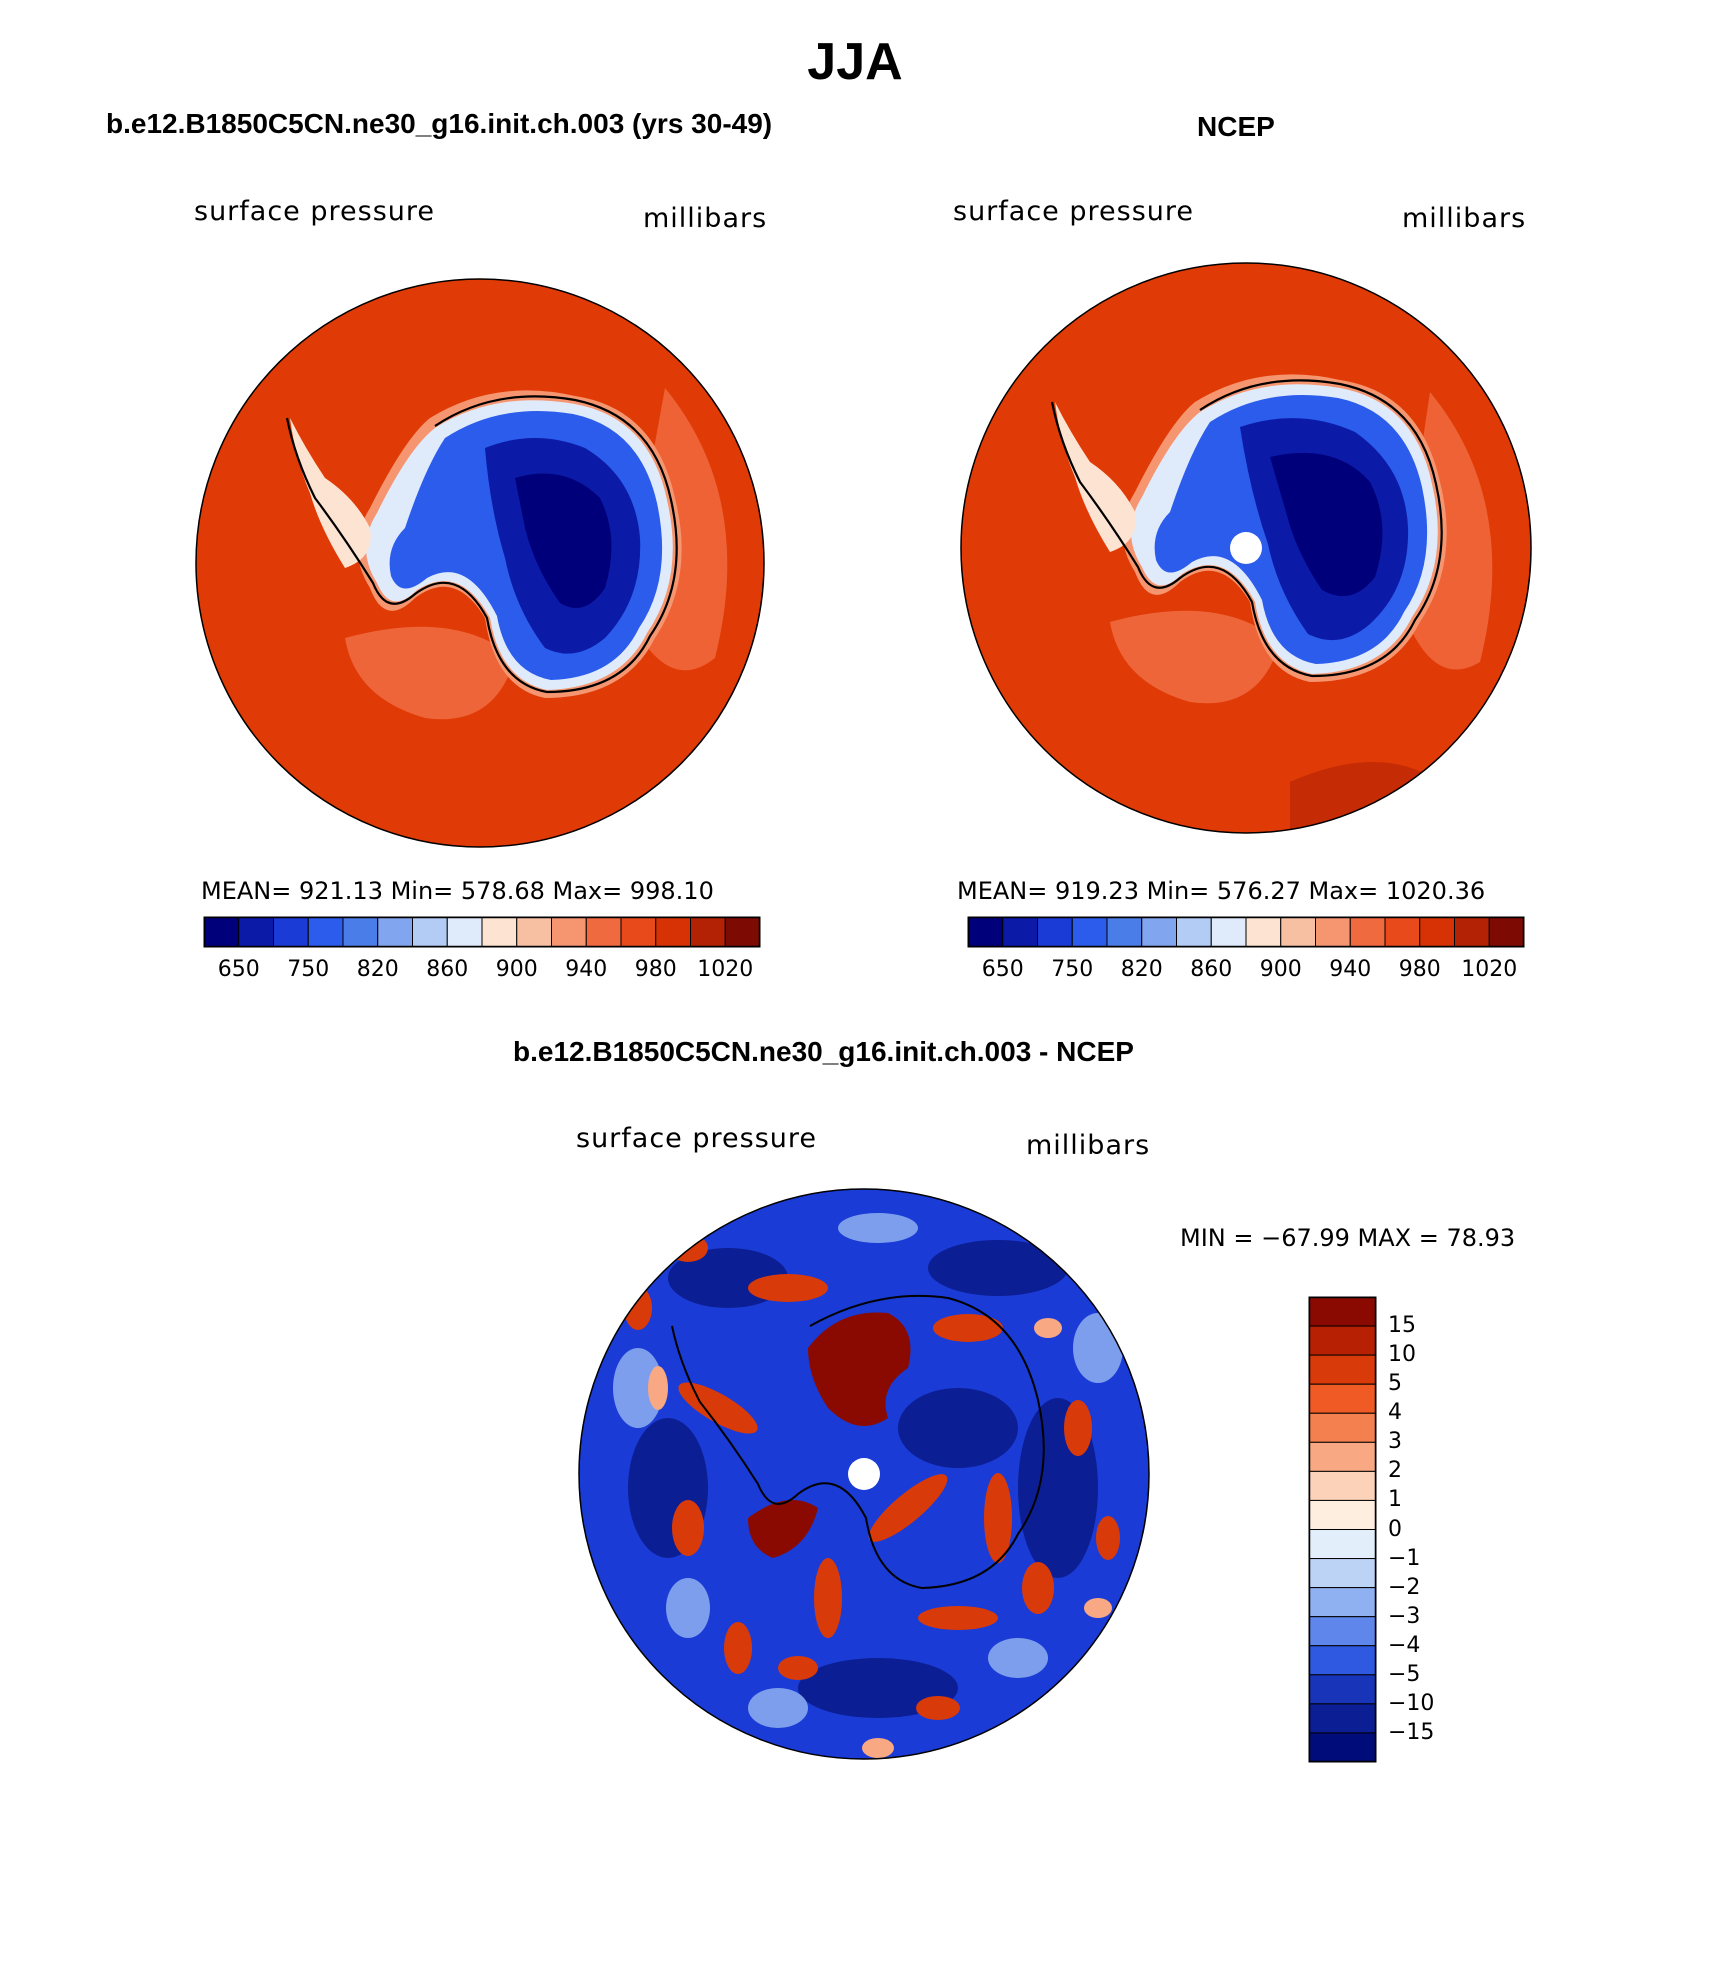 The height and width of the screenshot is (1961, 1710). I want to click on panel-2-units: millibars, so click(1464, 218).